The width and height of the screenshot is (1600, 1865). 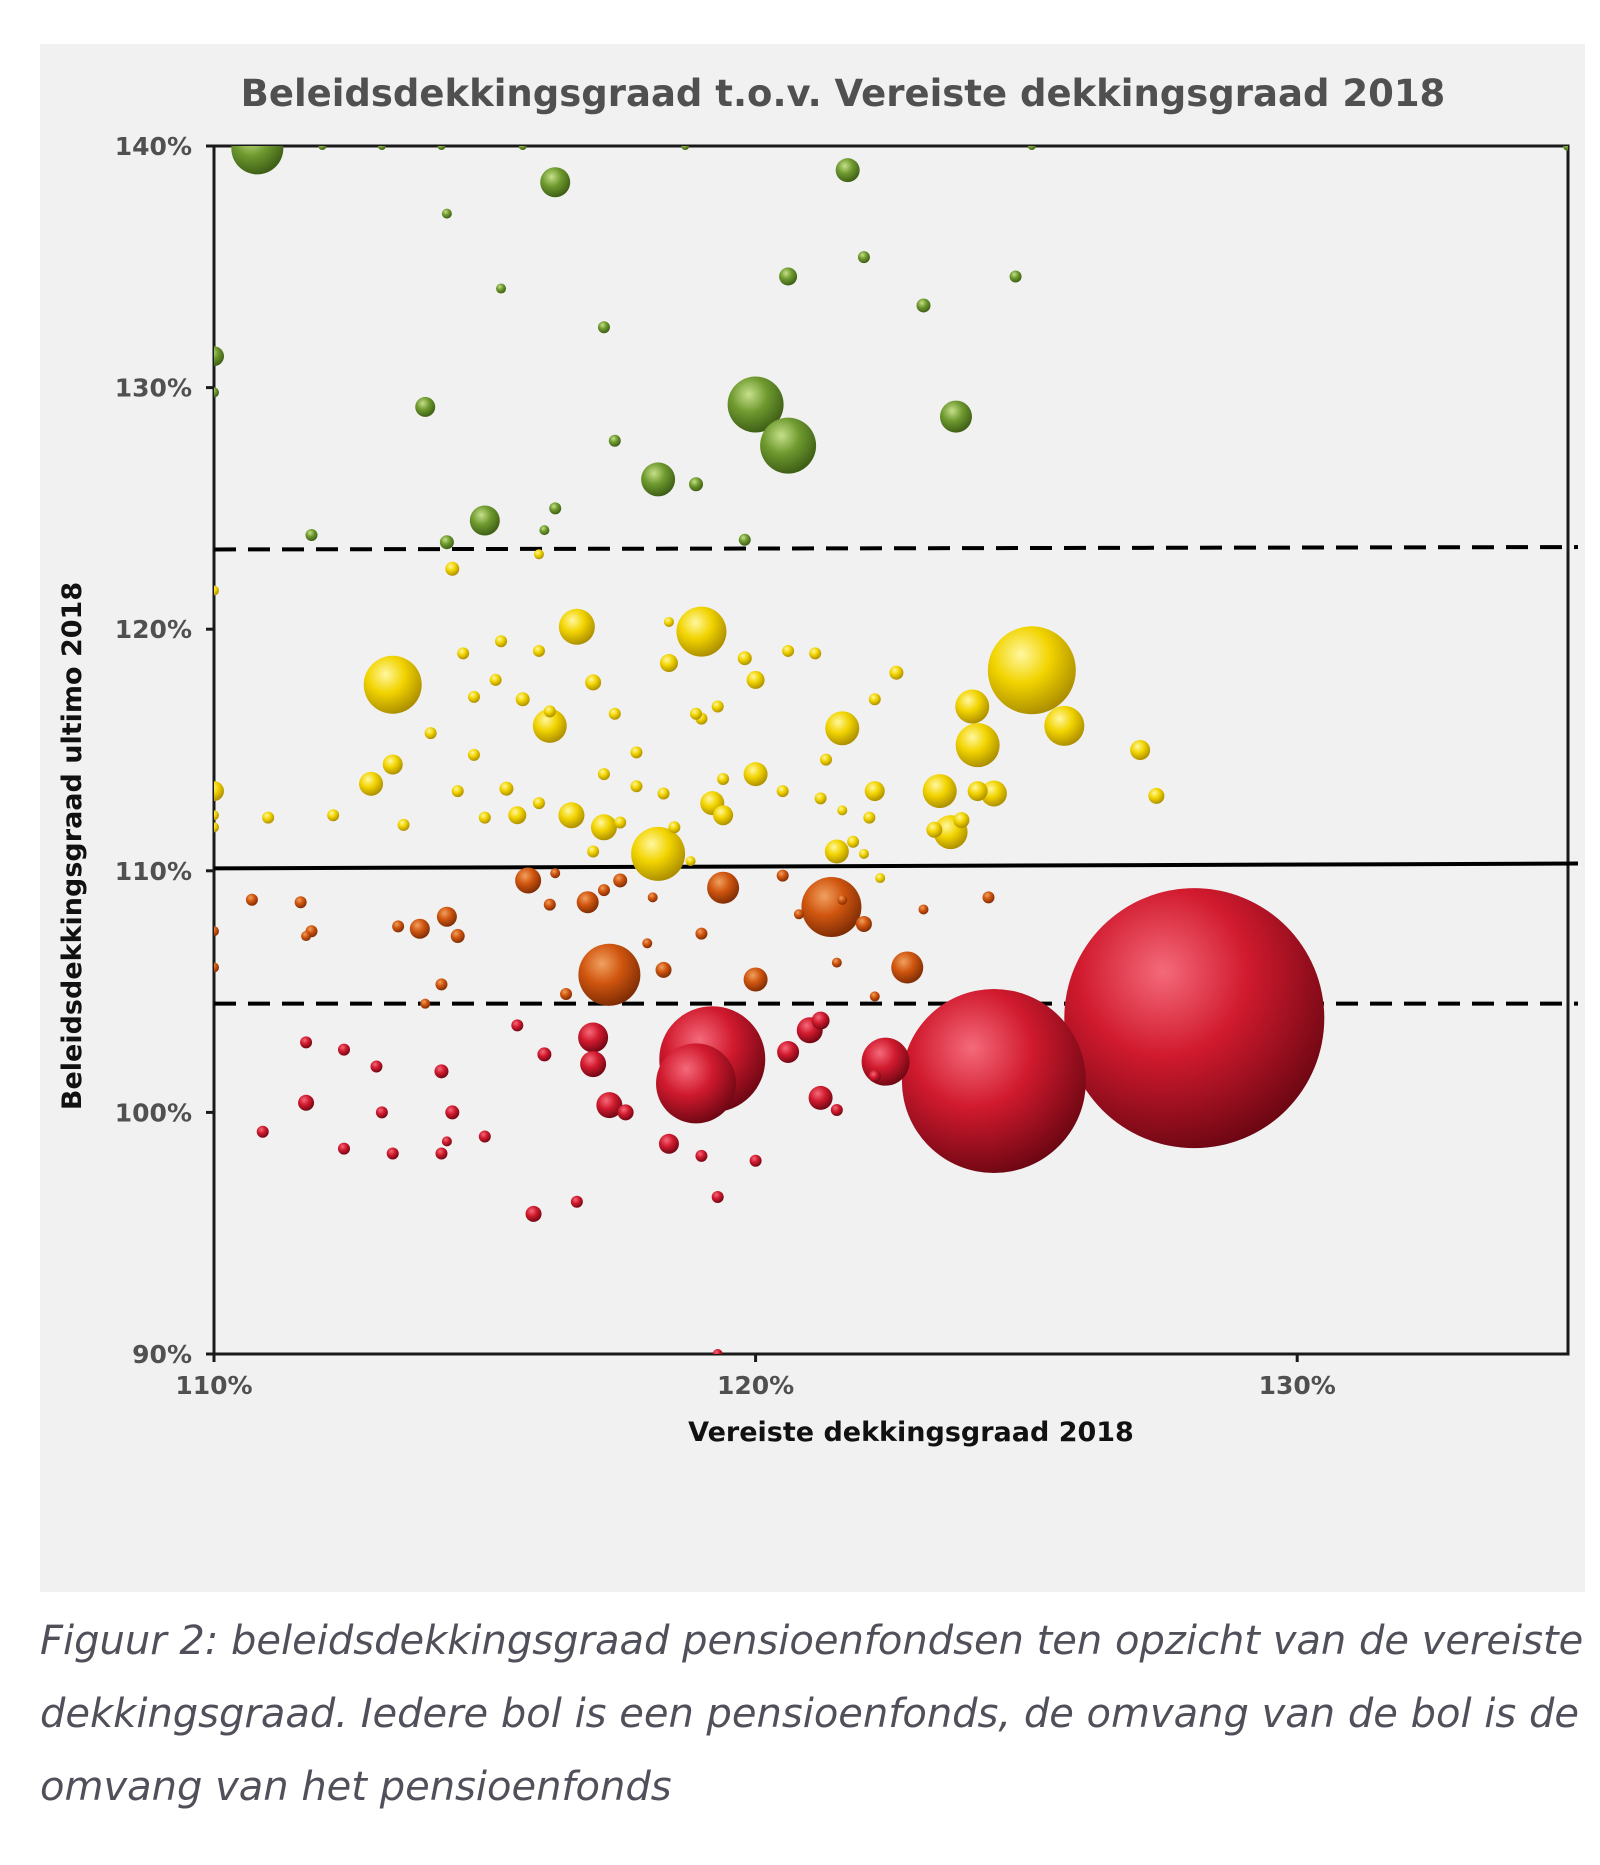 What do you see at coordinates (153, 146) in the screenshot?
I see `y-tick-label: 140%` at bounding box center [153, 146].